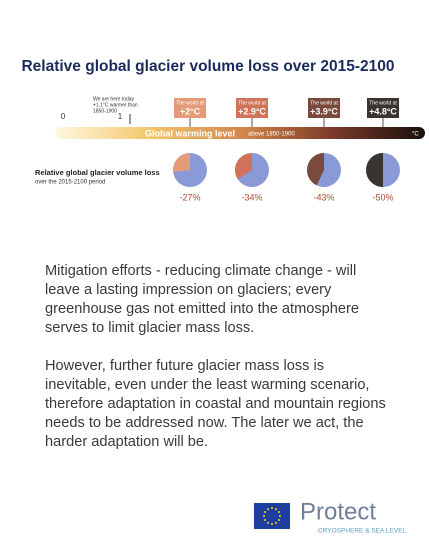  I want to click on logo-tagline: CRYOSPHERE & SEA LEVEL, so click(362, 531).